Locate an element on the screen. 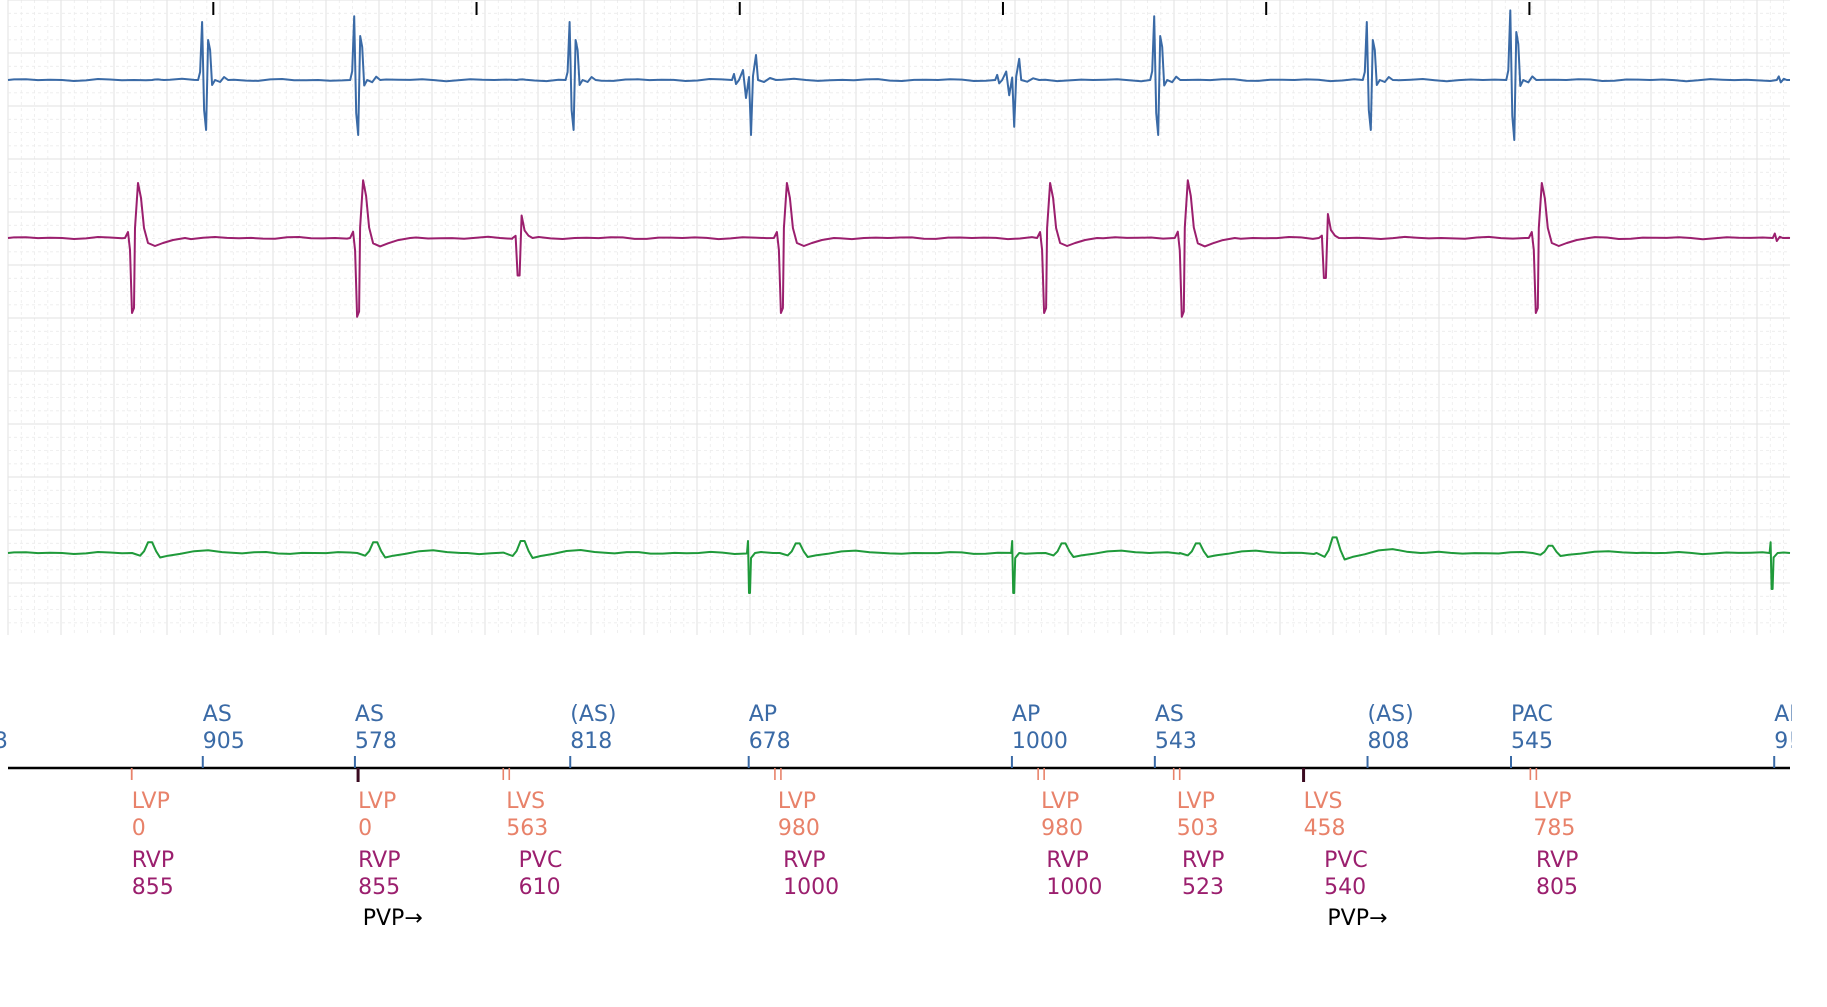 This screenshot has height=1007, width=1827. lv-marker-value: 458 is located at coordinates (1325, 828).